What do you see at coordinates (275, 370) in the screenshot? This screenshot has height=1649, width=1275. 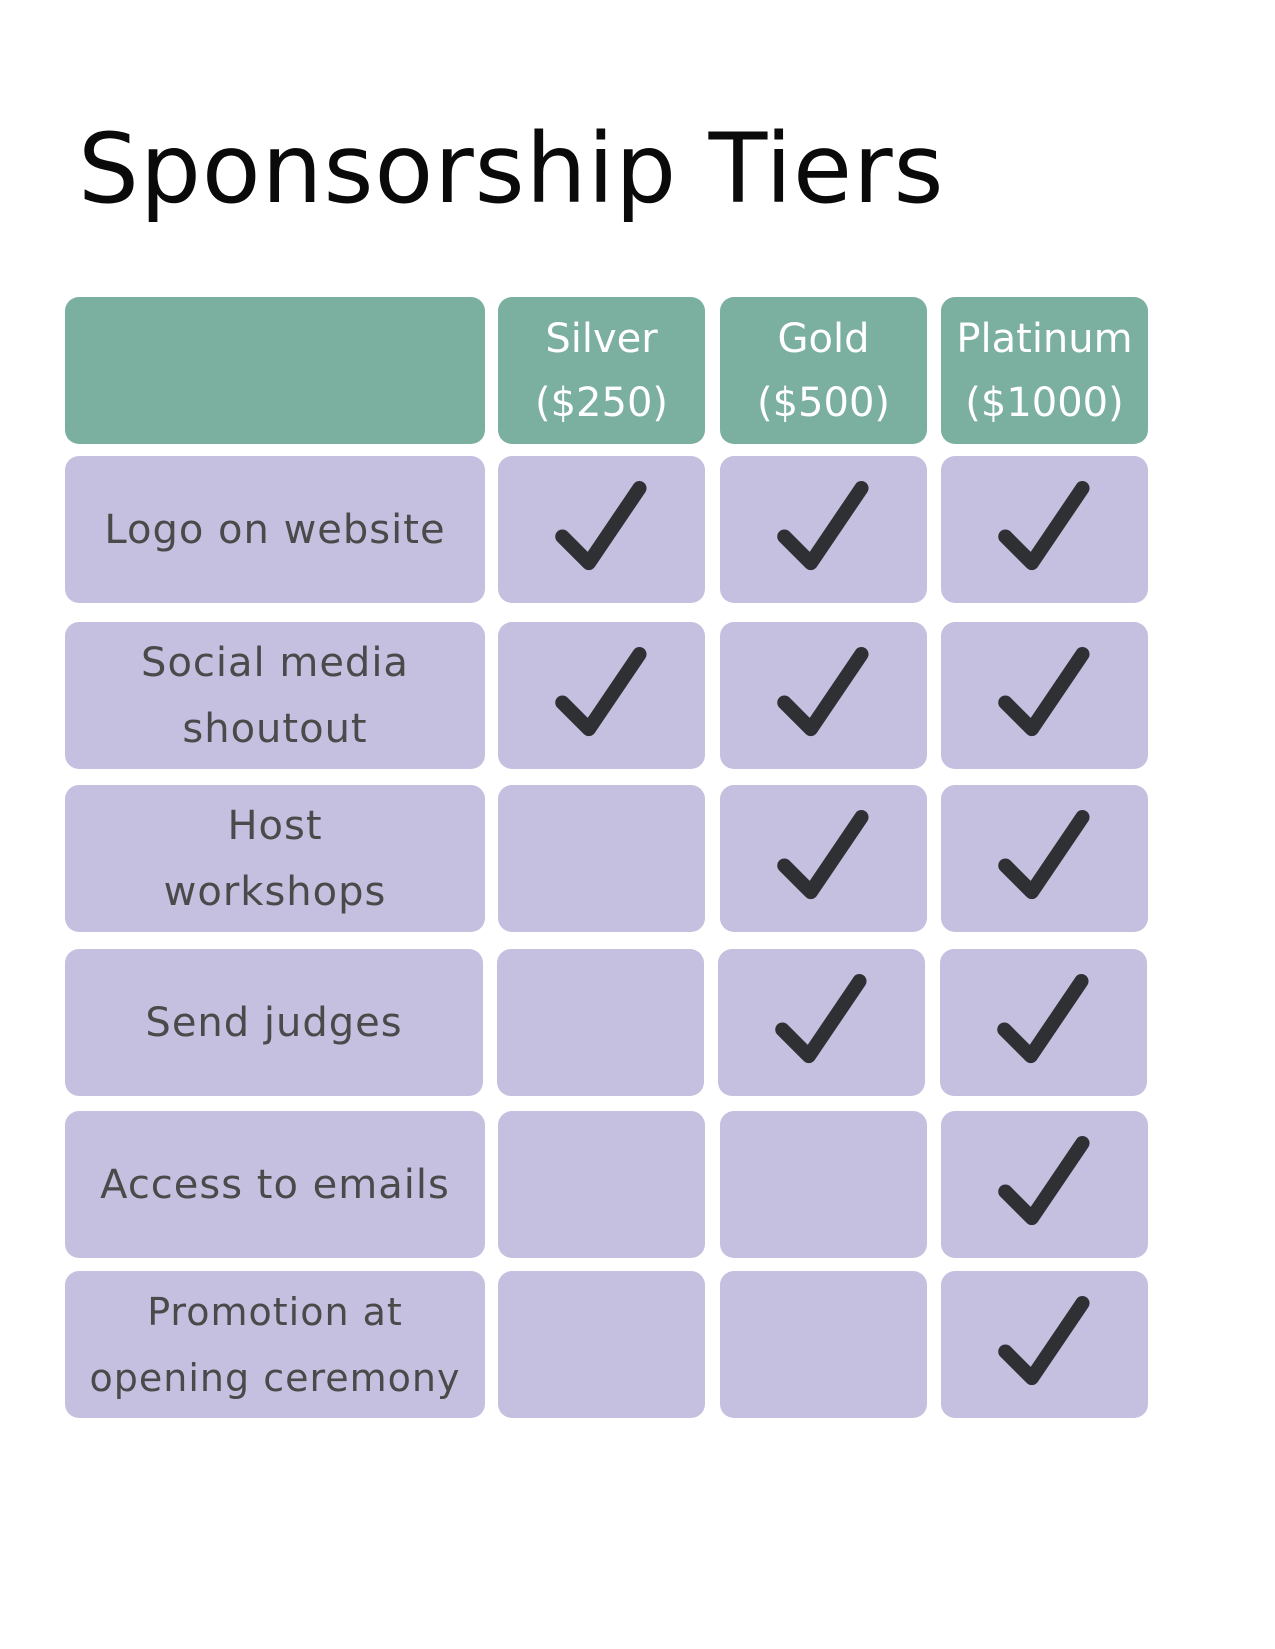 I see `header-corner-cell` at bounding box center [275, 370].